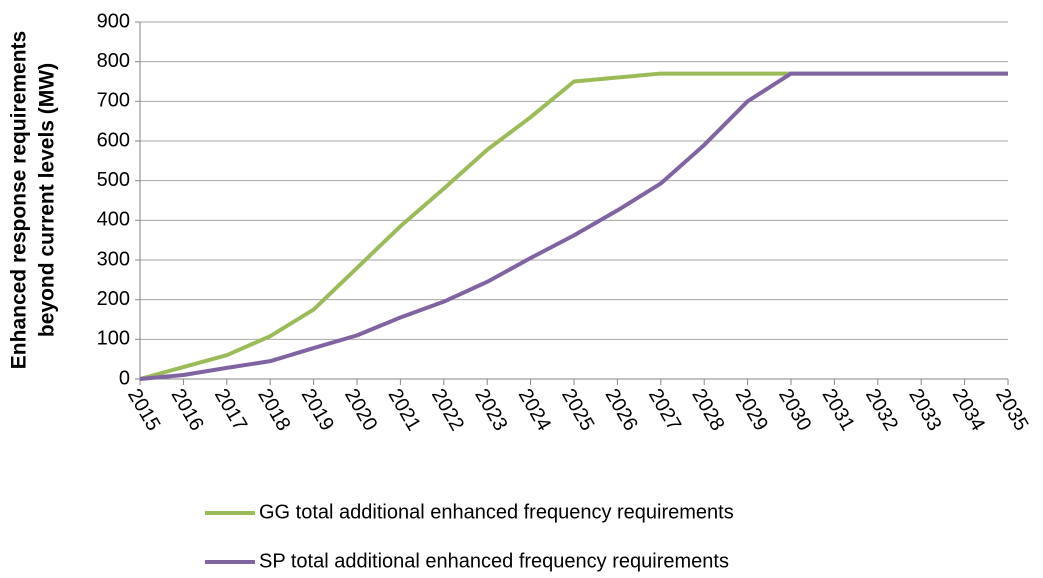 The width and height of the screenshot is (1043, 578). What do you see at coordinates (113, 140) in the screenshot?
I see `y-tick-label: 600` at bounding box center [113, 140].